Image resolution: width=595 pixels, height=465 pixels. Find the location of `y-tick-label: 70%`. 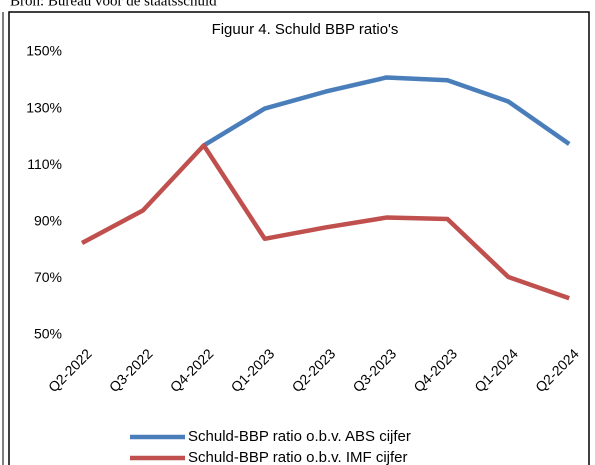

y-tick-label: 70% is located at coordinates (48, 277).